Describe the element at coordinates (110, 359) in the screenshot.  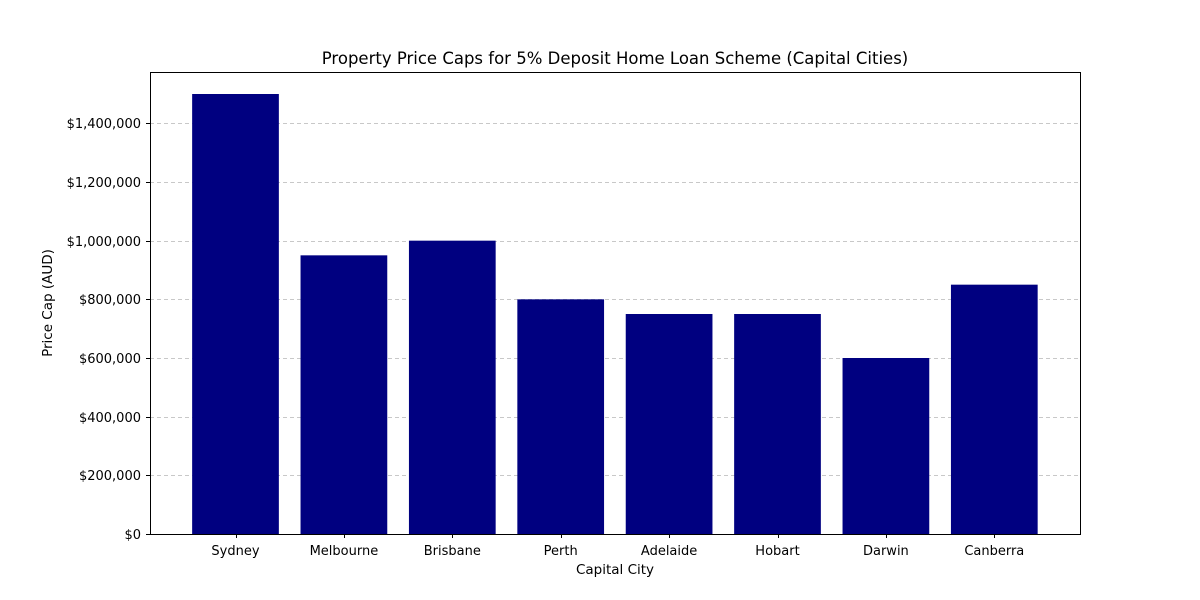
I see `y-tick-label: $600,000` at that location.